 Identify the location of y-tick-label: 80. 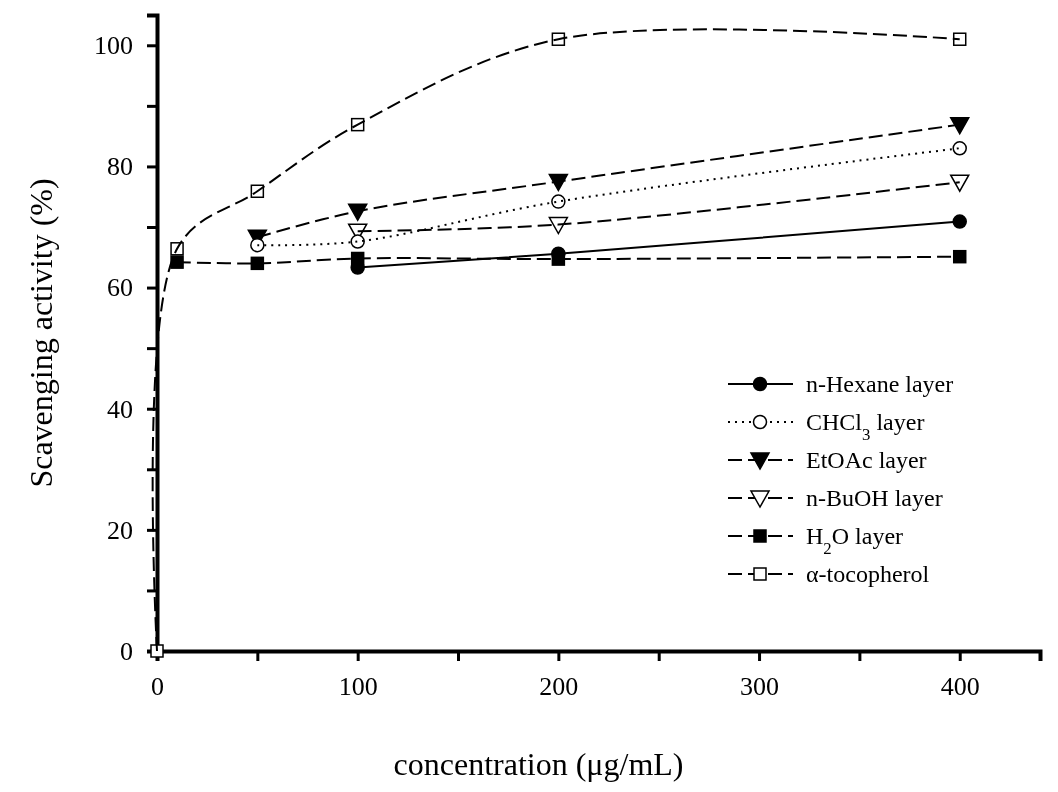
(120, 167).